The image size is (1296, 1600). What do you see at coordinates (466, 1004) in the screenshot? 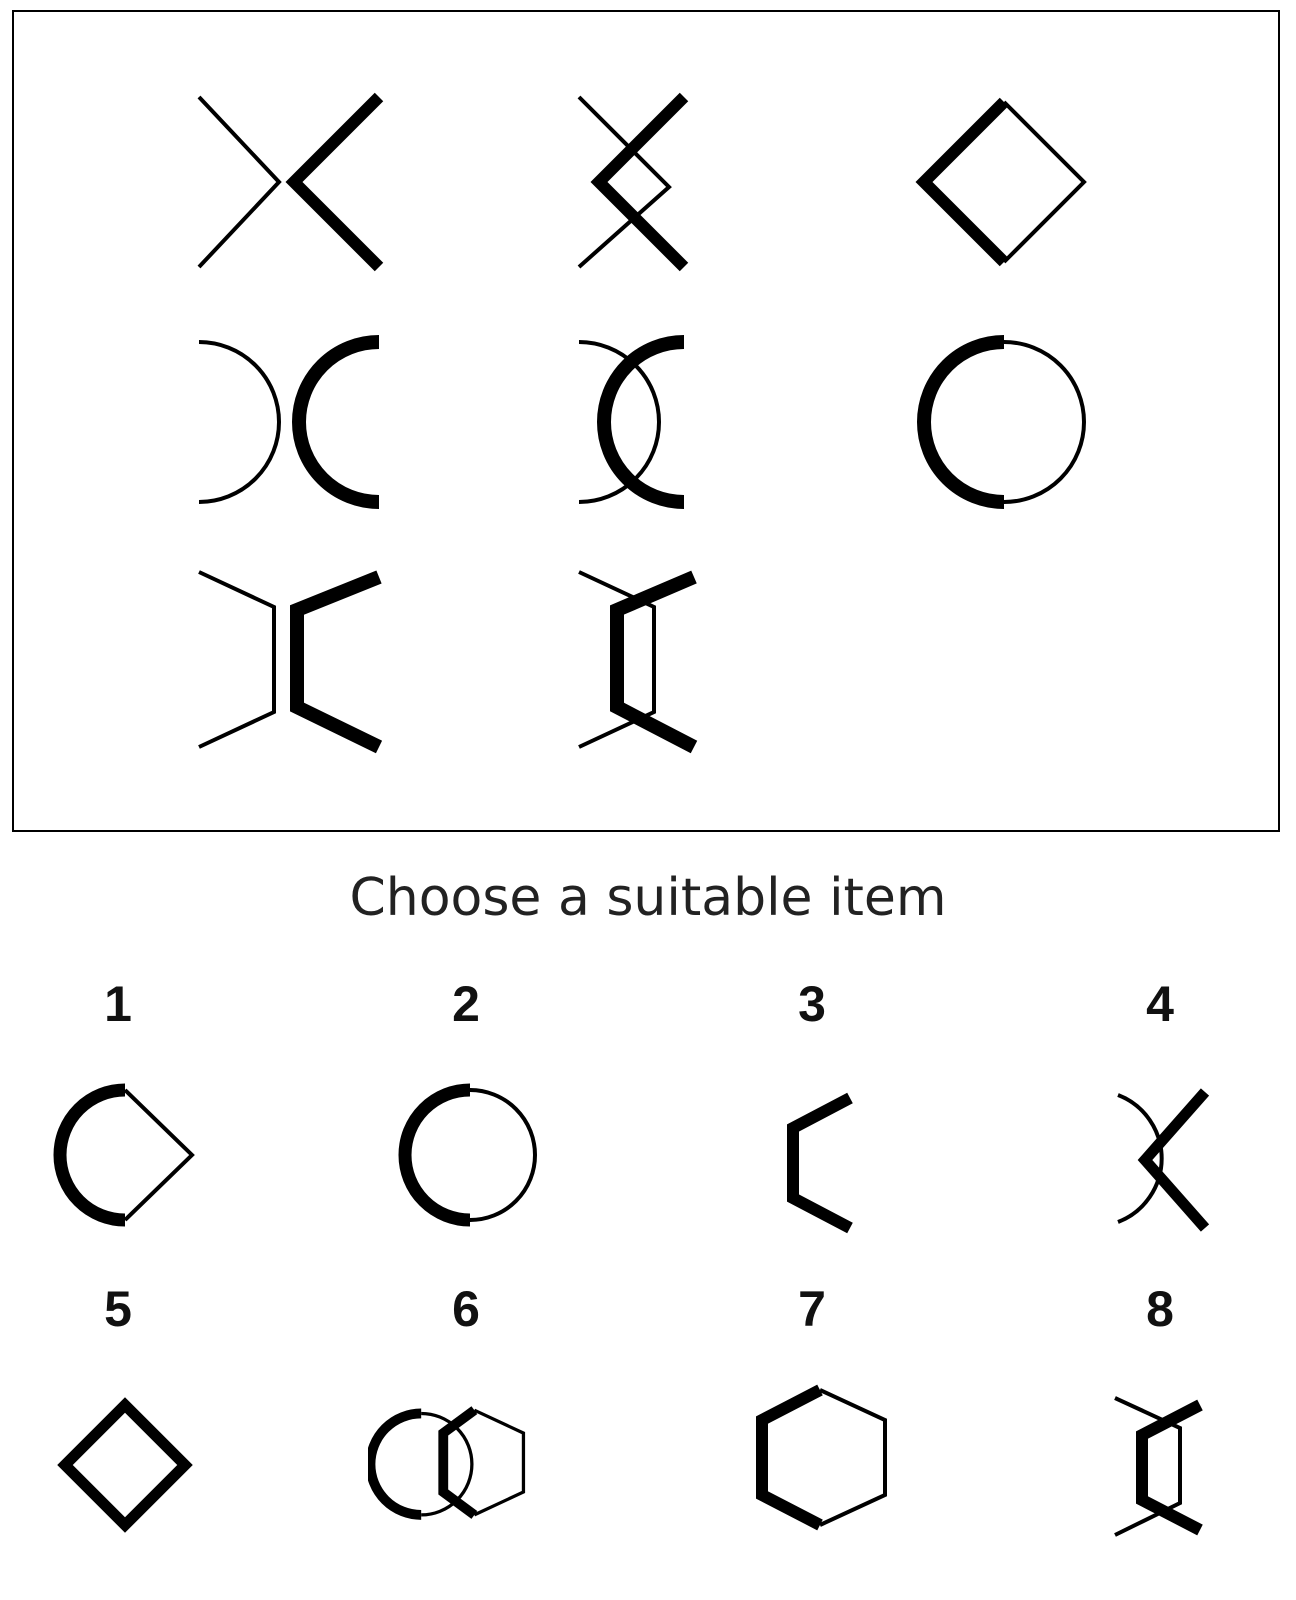
I see `option-number-2: 2` at bounding box center [466, 1004].